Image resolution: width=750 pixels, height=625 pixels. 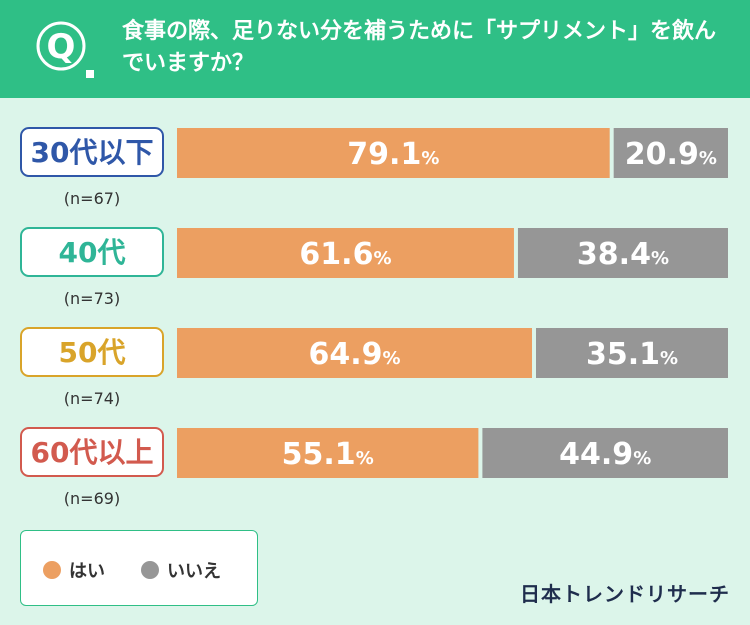 What do you see at coordinates (625, 594) in the screenshot?
I see `brand-logo: 日本トレンドリサーチ` at bounding box center [625, 594].